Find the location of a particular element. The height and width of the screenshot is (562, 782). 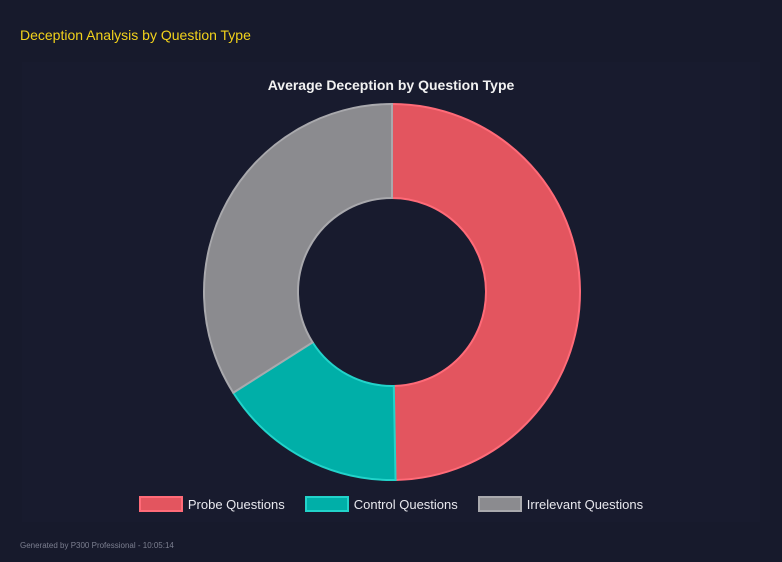

legend-item-irrelevant: Irrelevant Questions is located at coordinates (560, 504).